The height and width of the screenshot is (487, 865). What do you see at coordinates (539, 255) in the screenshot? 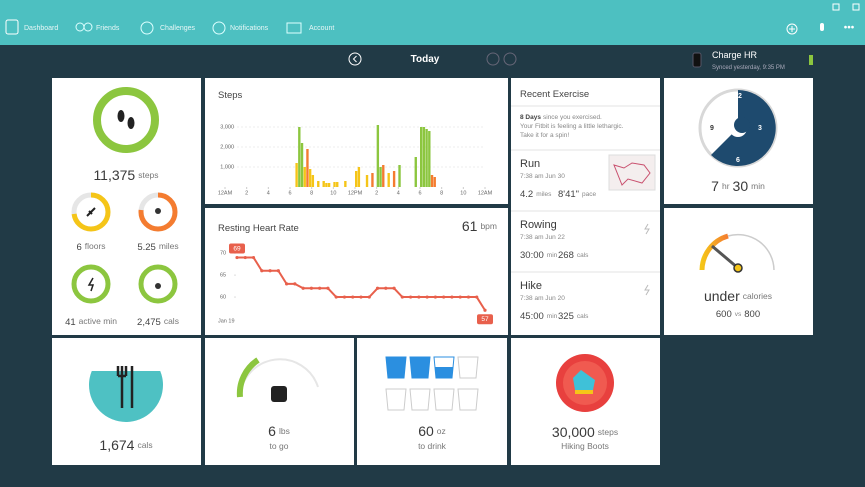
I see `exercise-stat: 30:00 min` at bounding box center [539, 255].